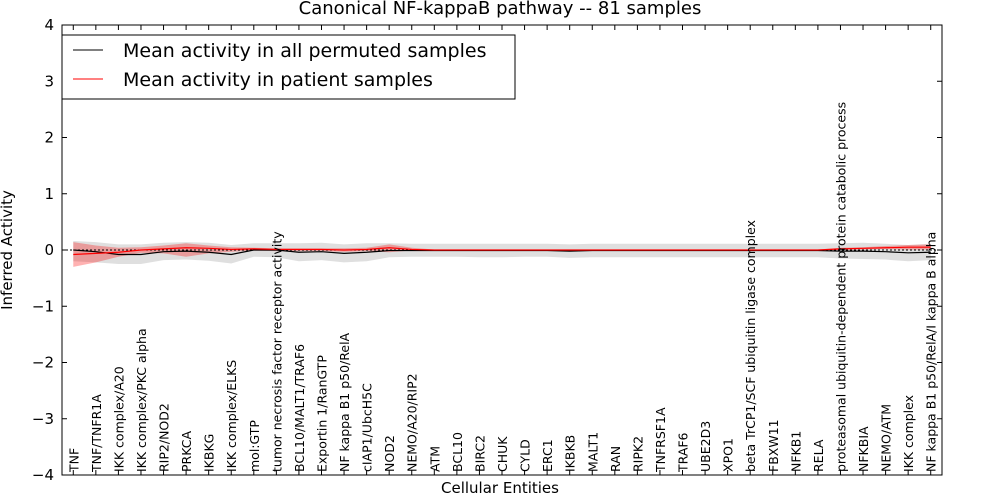  I want to click on x-tick-label: ERC1, so click(547, 455).